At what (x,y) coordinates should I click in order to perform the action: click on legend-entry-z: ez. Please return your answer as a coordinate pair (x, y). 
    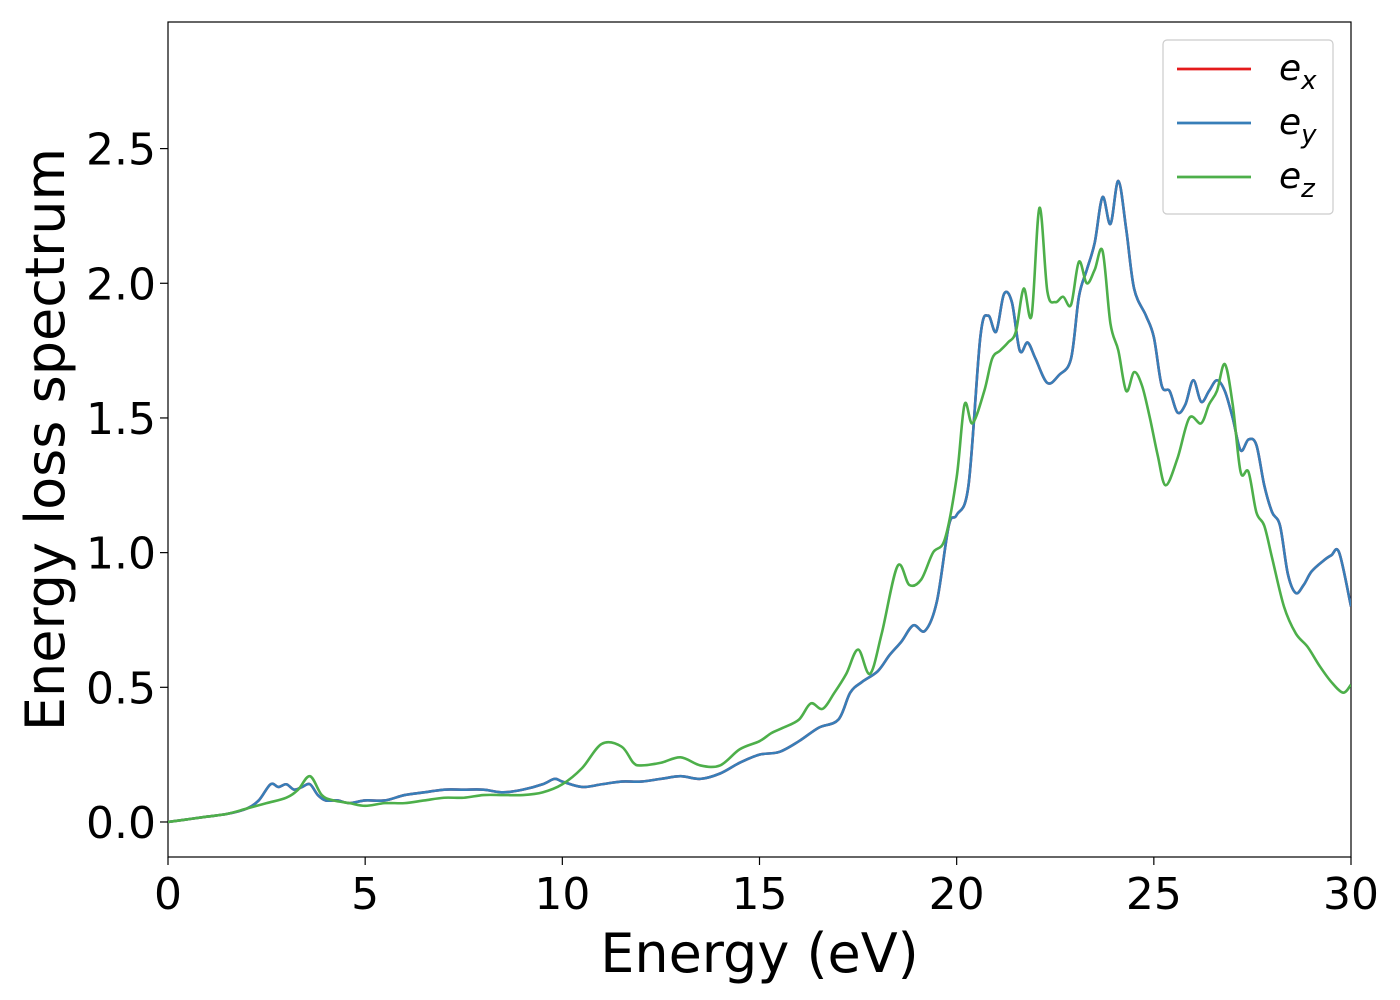
    Looking at the image, I should click on (1246, 180).